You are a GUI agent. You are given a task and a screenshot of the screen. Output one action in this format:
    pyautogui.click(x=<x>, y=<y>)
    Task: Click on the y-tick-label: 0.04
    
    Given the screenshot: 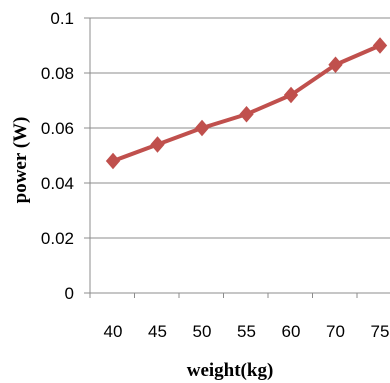 What is the action you would take?
    pyautogui.click(x=57, y=183)
    